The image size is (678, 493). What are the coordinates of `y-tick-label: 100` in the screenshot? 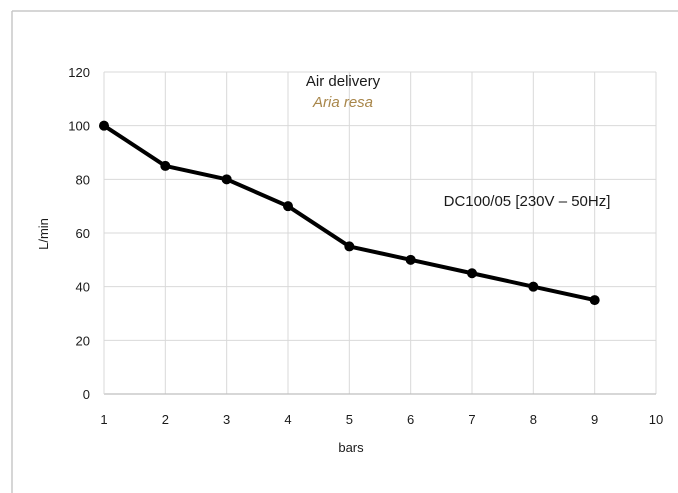 It's located at (79, 126).